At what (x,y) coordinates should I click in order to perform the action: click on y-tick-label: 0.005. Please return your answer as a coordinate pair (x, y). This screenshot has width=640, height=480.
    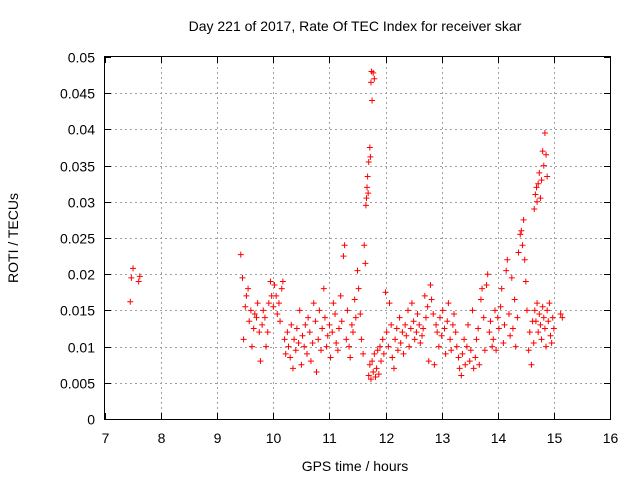
    Looking at the image, I should click on (77, 384).